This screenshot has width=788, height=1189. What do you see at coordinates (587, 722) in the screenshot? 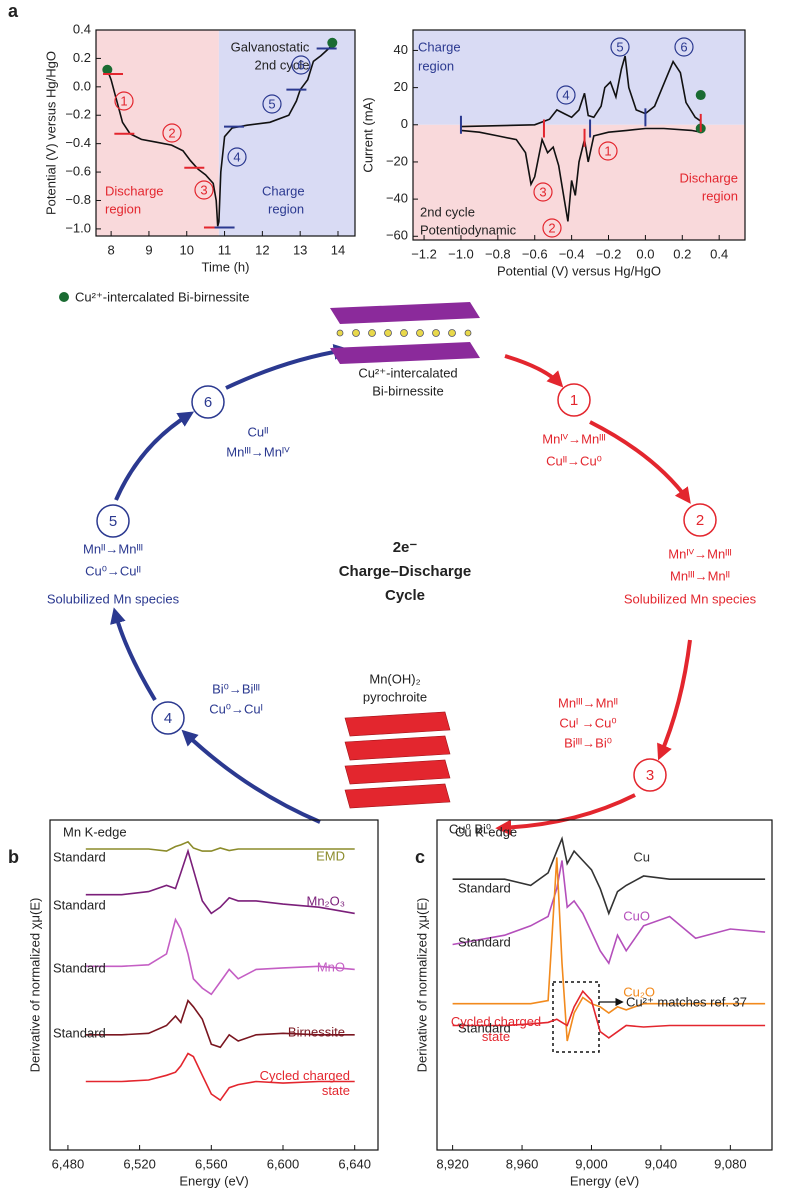
I see `node-label: Cuᴵ →Cu⁰` at bounding box center [587, 722].